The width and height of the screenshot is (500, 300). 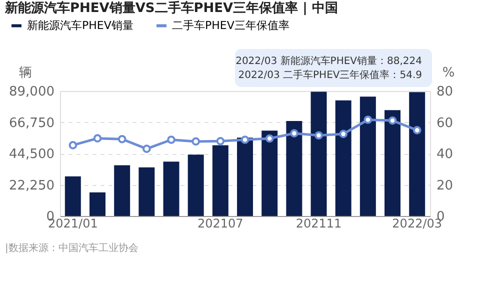 What do you see at coordinates (330, 75) in the screenshot?
I see `text: 2022/03 二手车PHEV三年保值率：54.9` at bounding box center [330, 75].